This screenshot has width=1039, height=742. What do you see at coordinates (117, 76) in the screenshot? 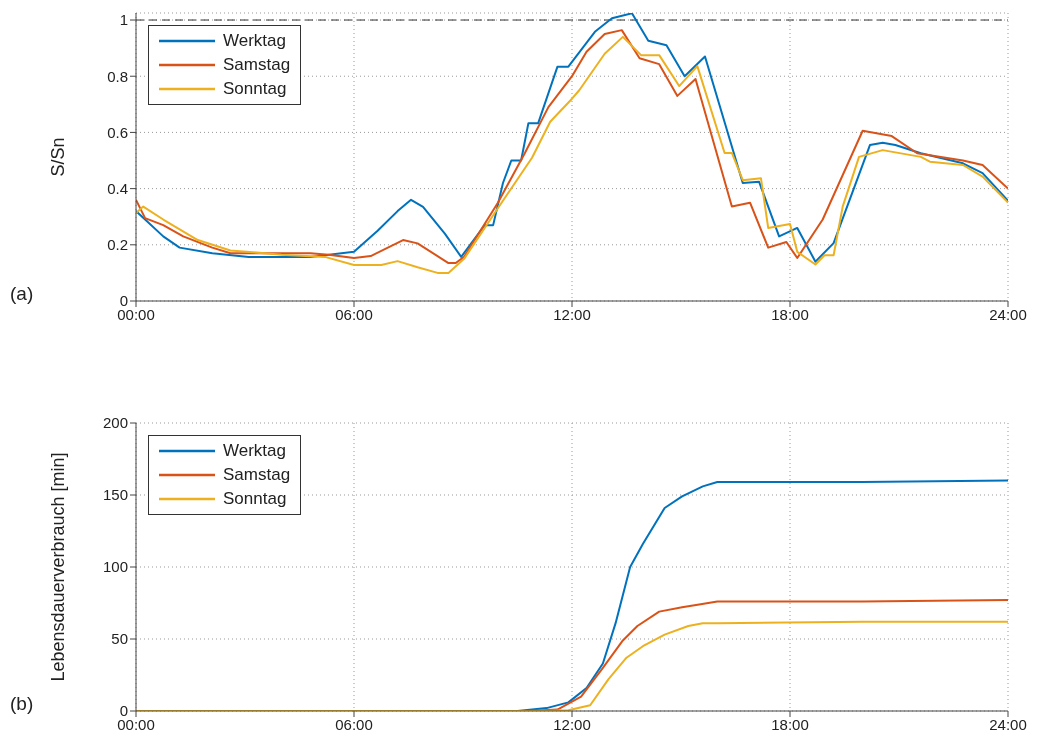
I see `y-tick-label: 0.8` at bounding box center [117, 76].